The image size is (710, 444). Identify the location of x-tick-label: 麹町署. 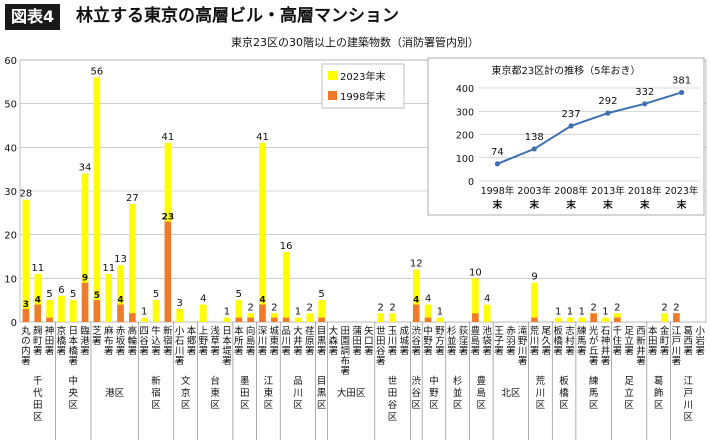
(38, 341).